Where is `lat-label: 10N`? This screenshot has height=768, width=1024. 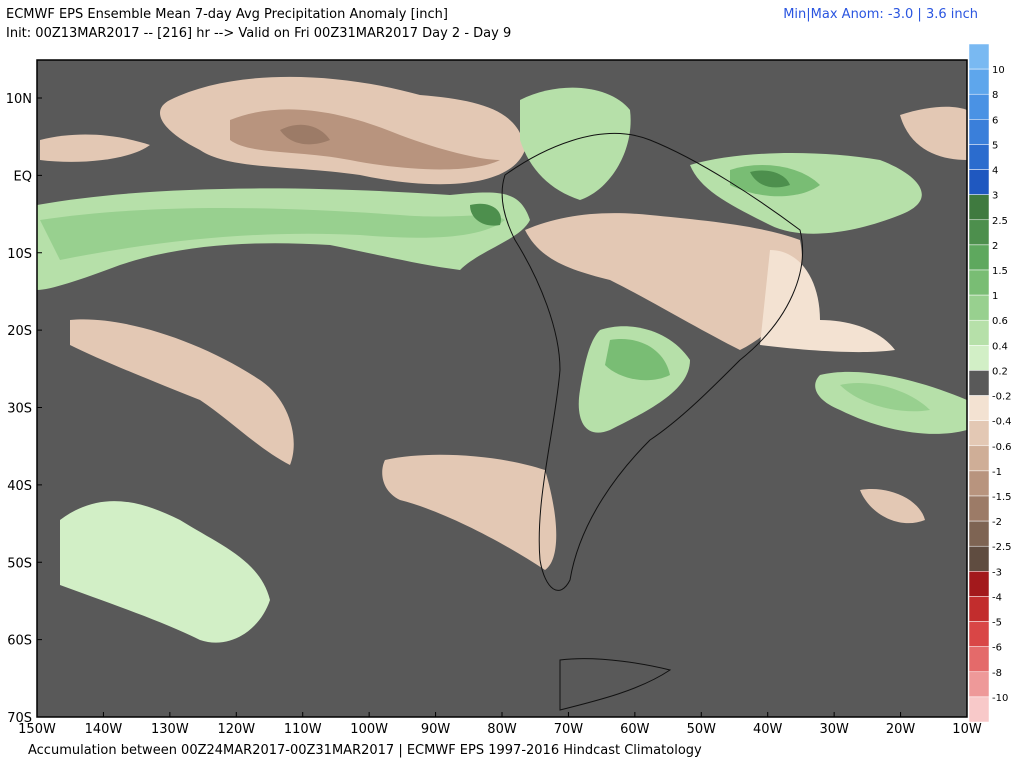 lat-label: 10N is located at coordinates (19, 99).